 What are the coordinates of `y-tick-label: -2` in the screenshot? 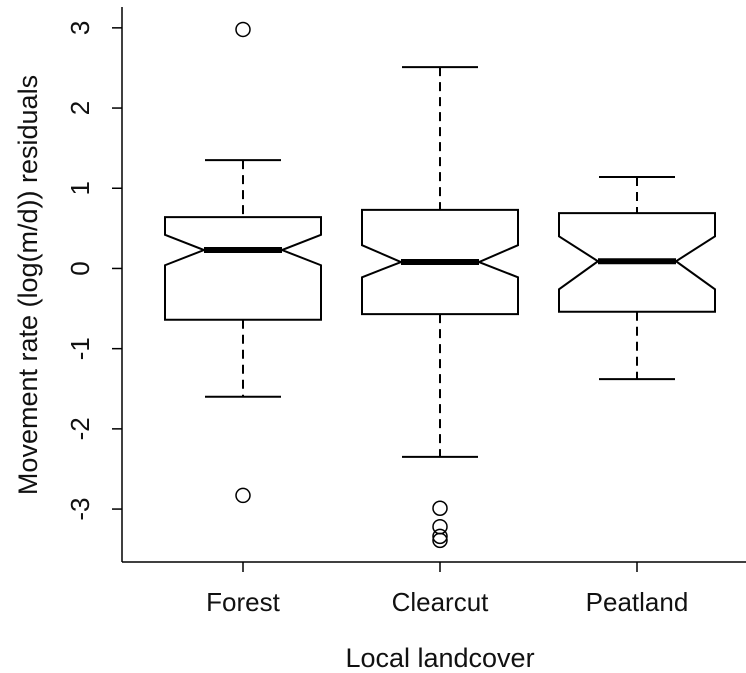 It's located at (80, 428).